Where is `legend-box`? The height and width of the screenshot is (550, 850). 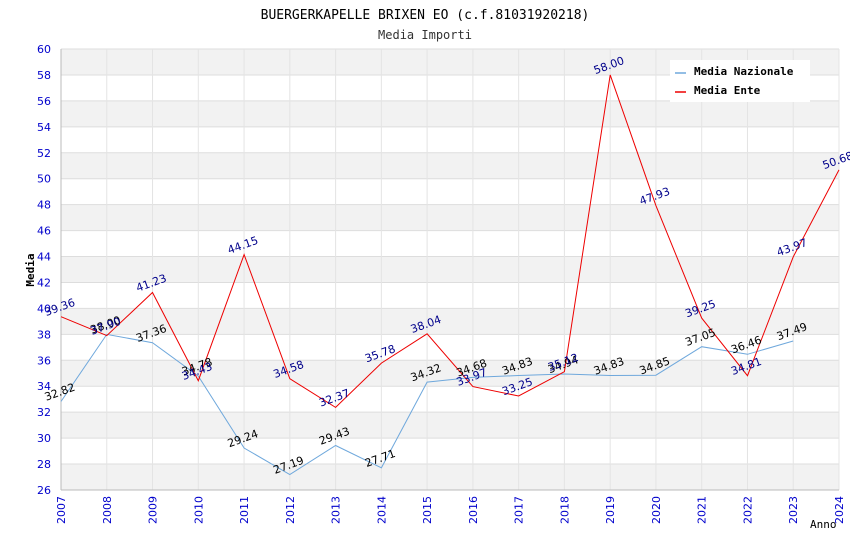 legend-box is located at coordinates (740, 81).